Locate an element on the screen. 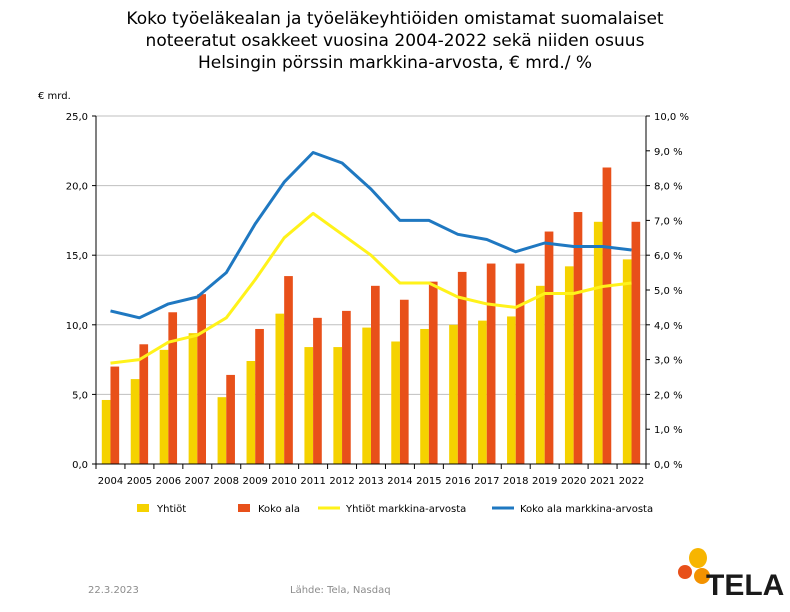  x-tick-label: 2016 is located at coordinates (457, 481).